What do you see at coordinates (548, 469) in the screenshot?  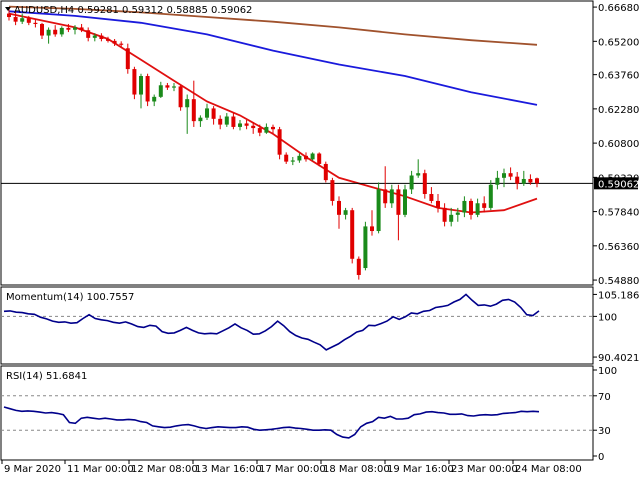 I see `time-tick-label: 24 Mar 08:00` at bounding box center [548, 469].